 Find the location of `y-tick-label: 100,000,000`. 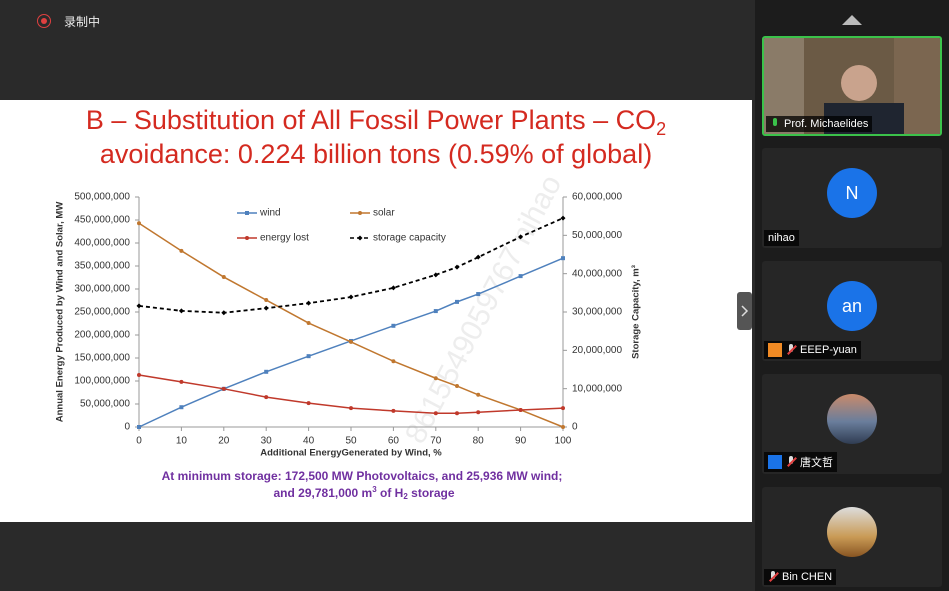

y-tick-label: 100,000,000 is located at coordinates (102, 381).